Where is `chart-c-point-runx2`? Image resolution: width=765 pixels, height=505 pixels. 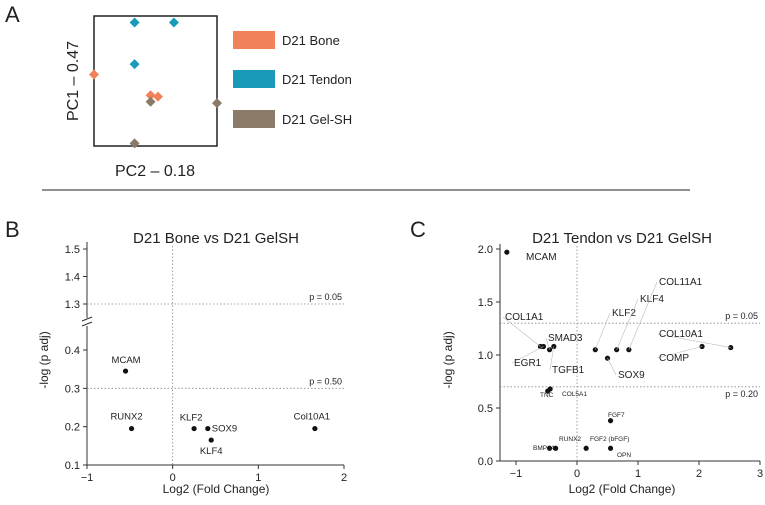 chart-c-point-runx2 is located at coordinates (549, 448).